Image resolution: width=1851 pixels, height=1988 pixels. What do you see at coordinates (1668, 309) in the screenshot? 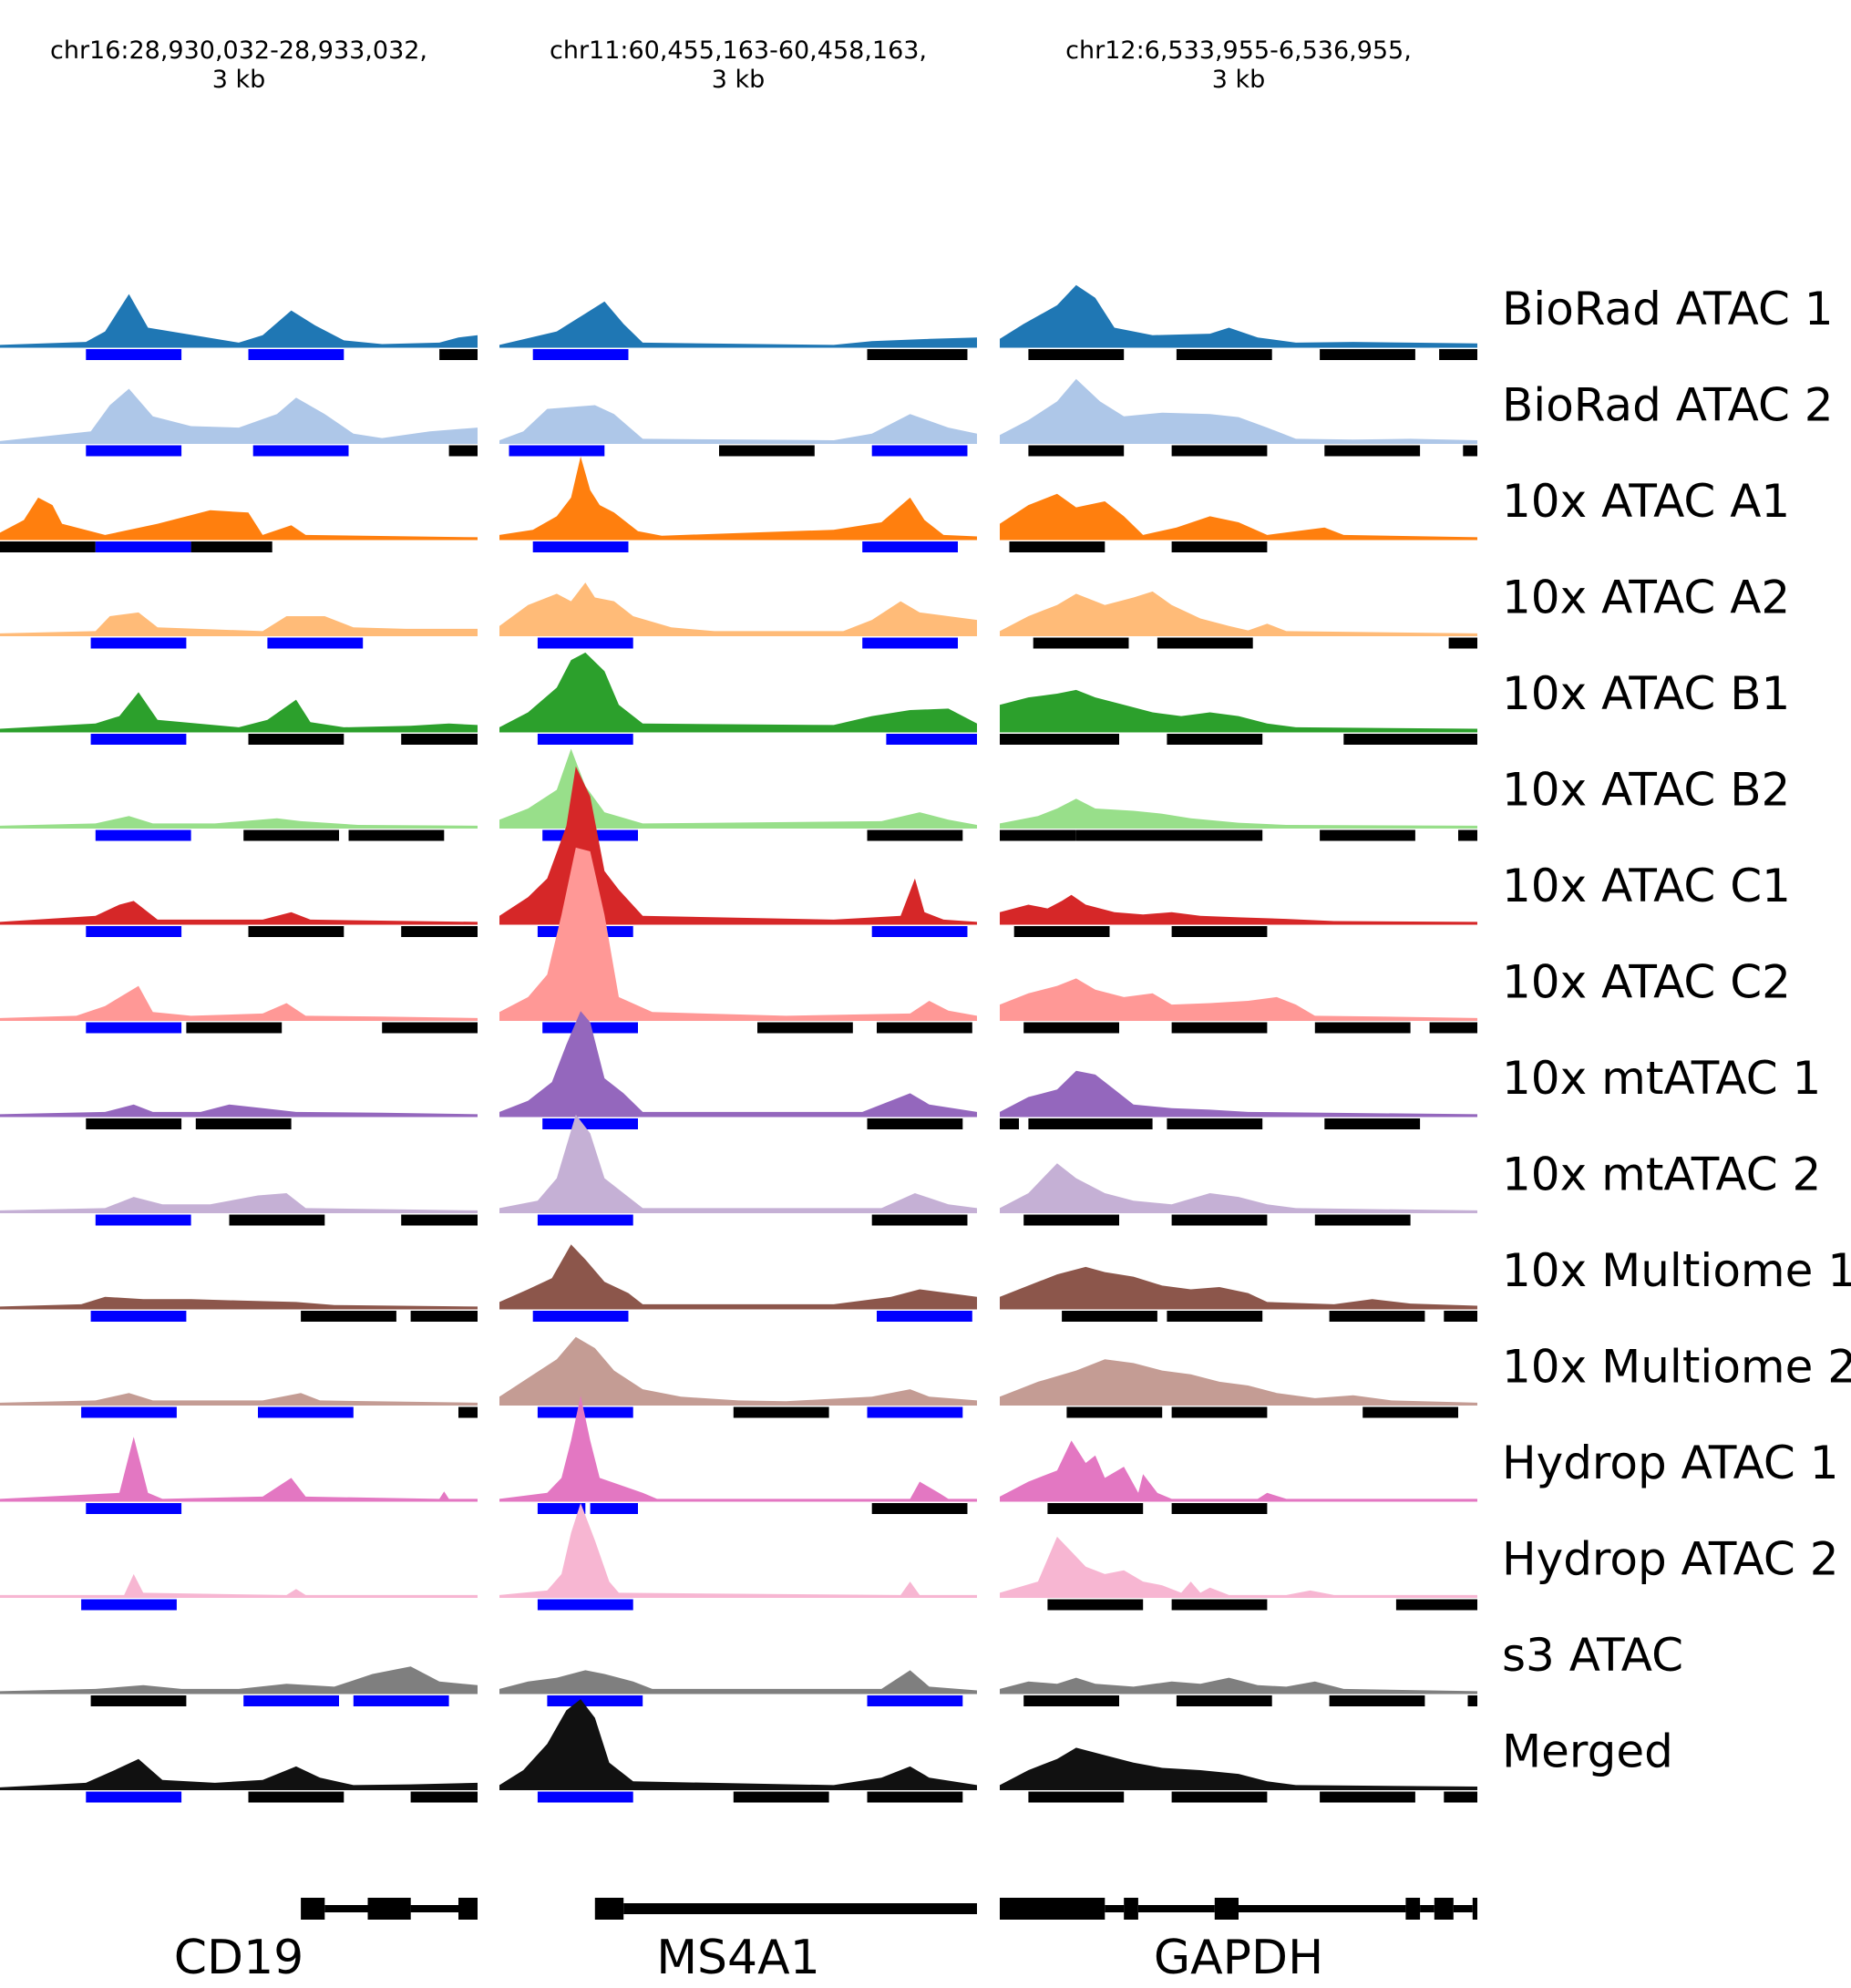
I see `track-label: BioRad ATAC 1` at bounding box center [1668, 309].